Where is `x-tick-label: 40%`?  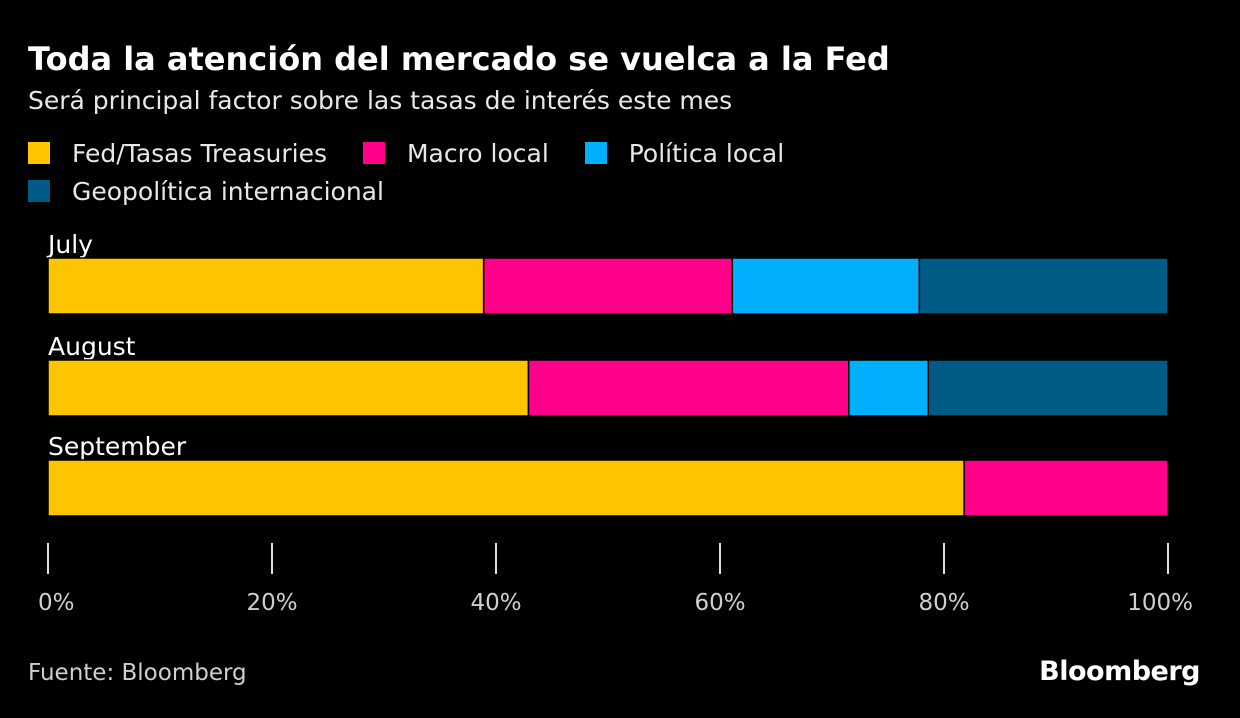
x-tick-label: 40% is located at coordinates (495, 603).